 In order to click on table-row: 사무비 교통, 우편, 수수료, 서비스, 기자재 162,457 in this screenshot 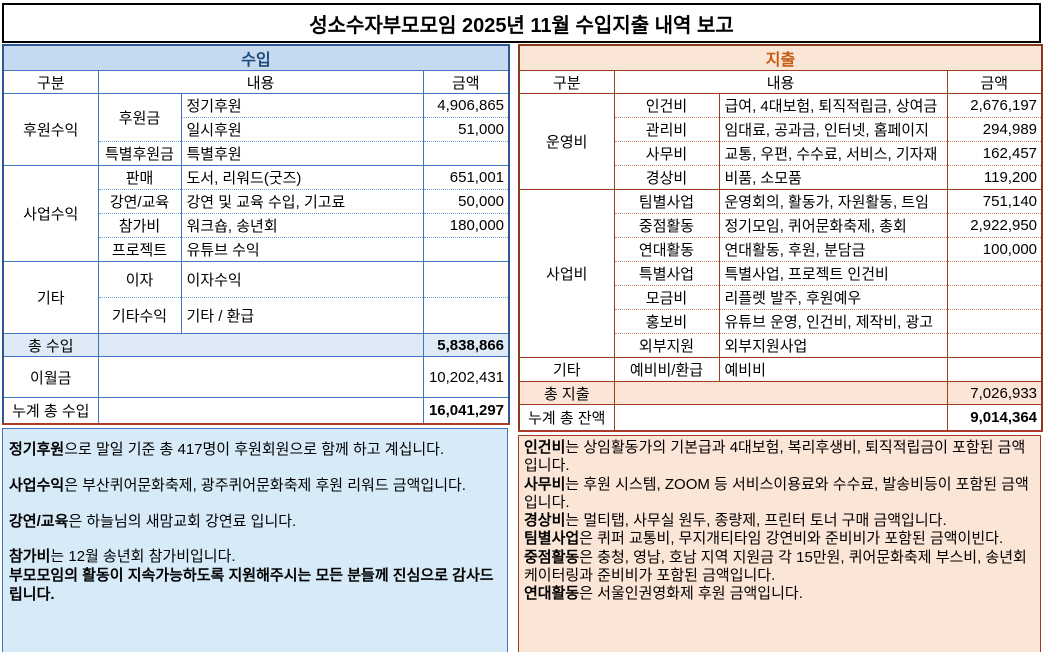, I will do `click(781, 153)`.